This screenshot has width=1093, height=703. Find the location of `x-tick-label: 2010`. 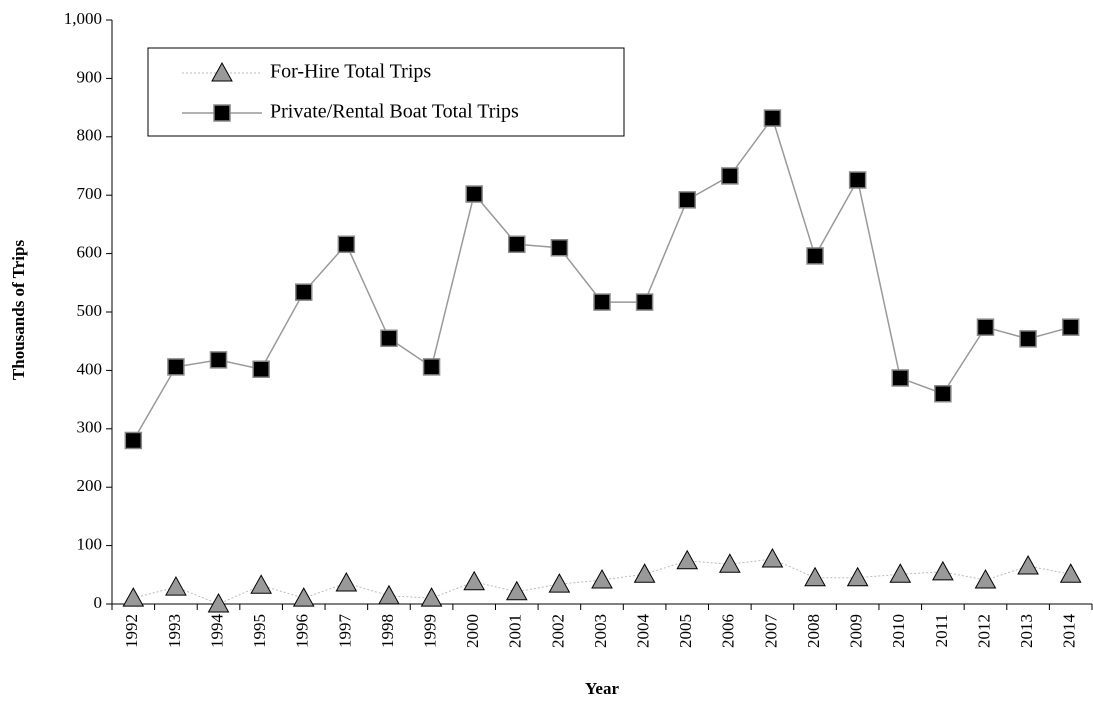

x-tick-label: 2010 is located at coordinates (898, 631).